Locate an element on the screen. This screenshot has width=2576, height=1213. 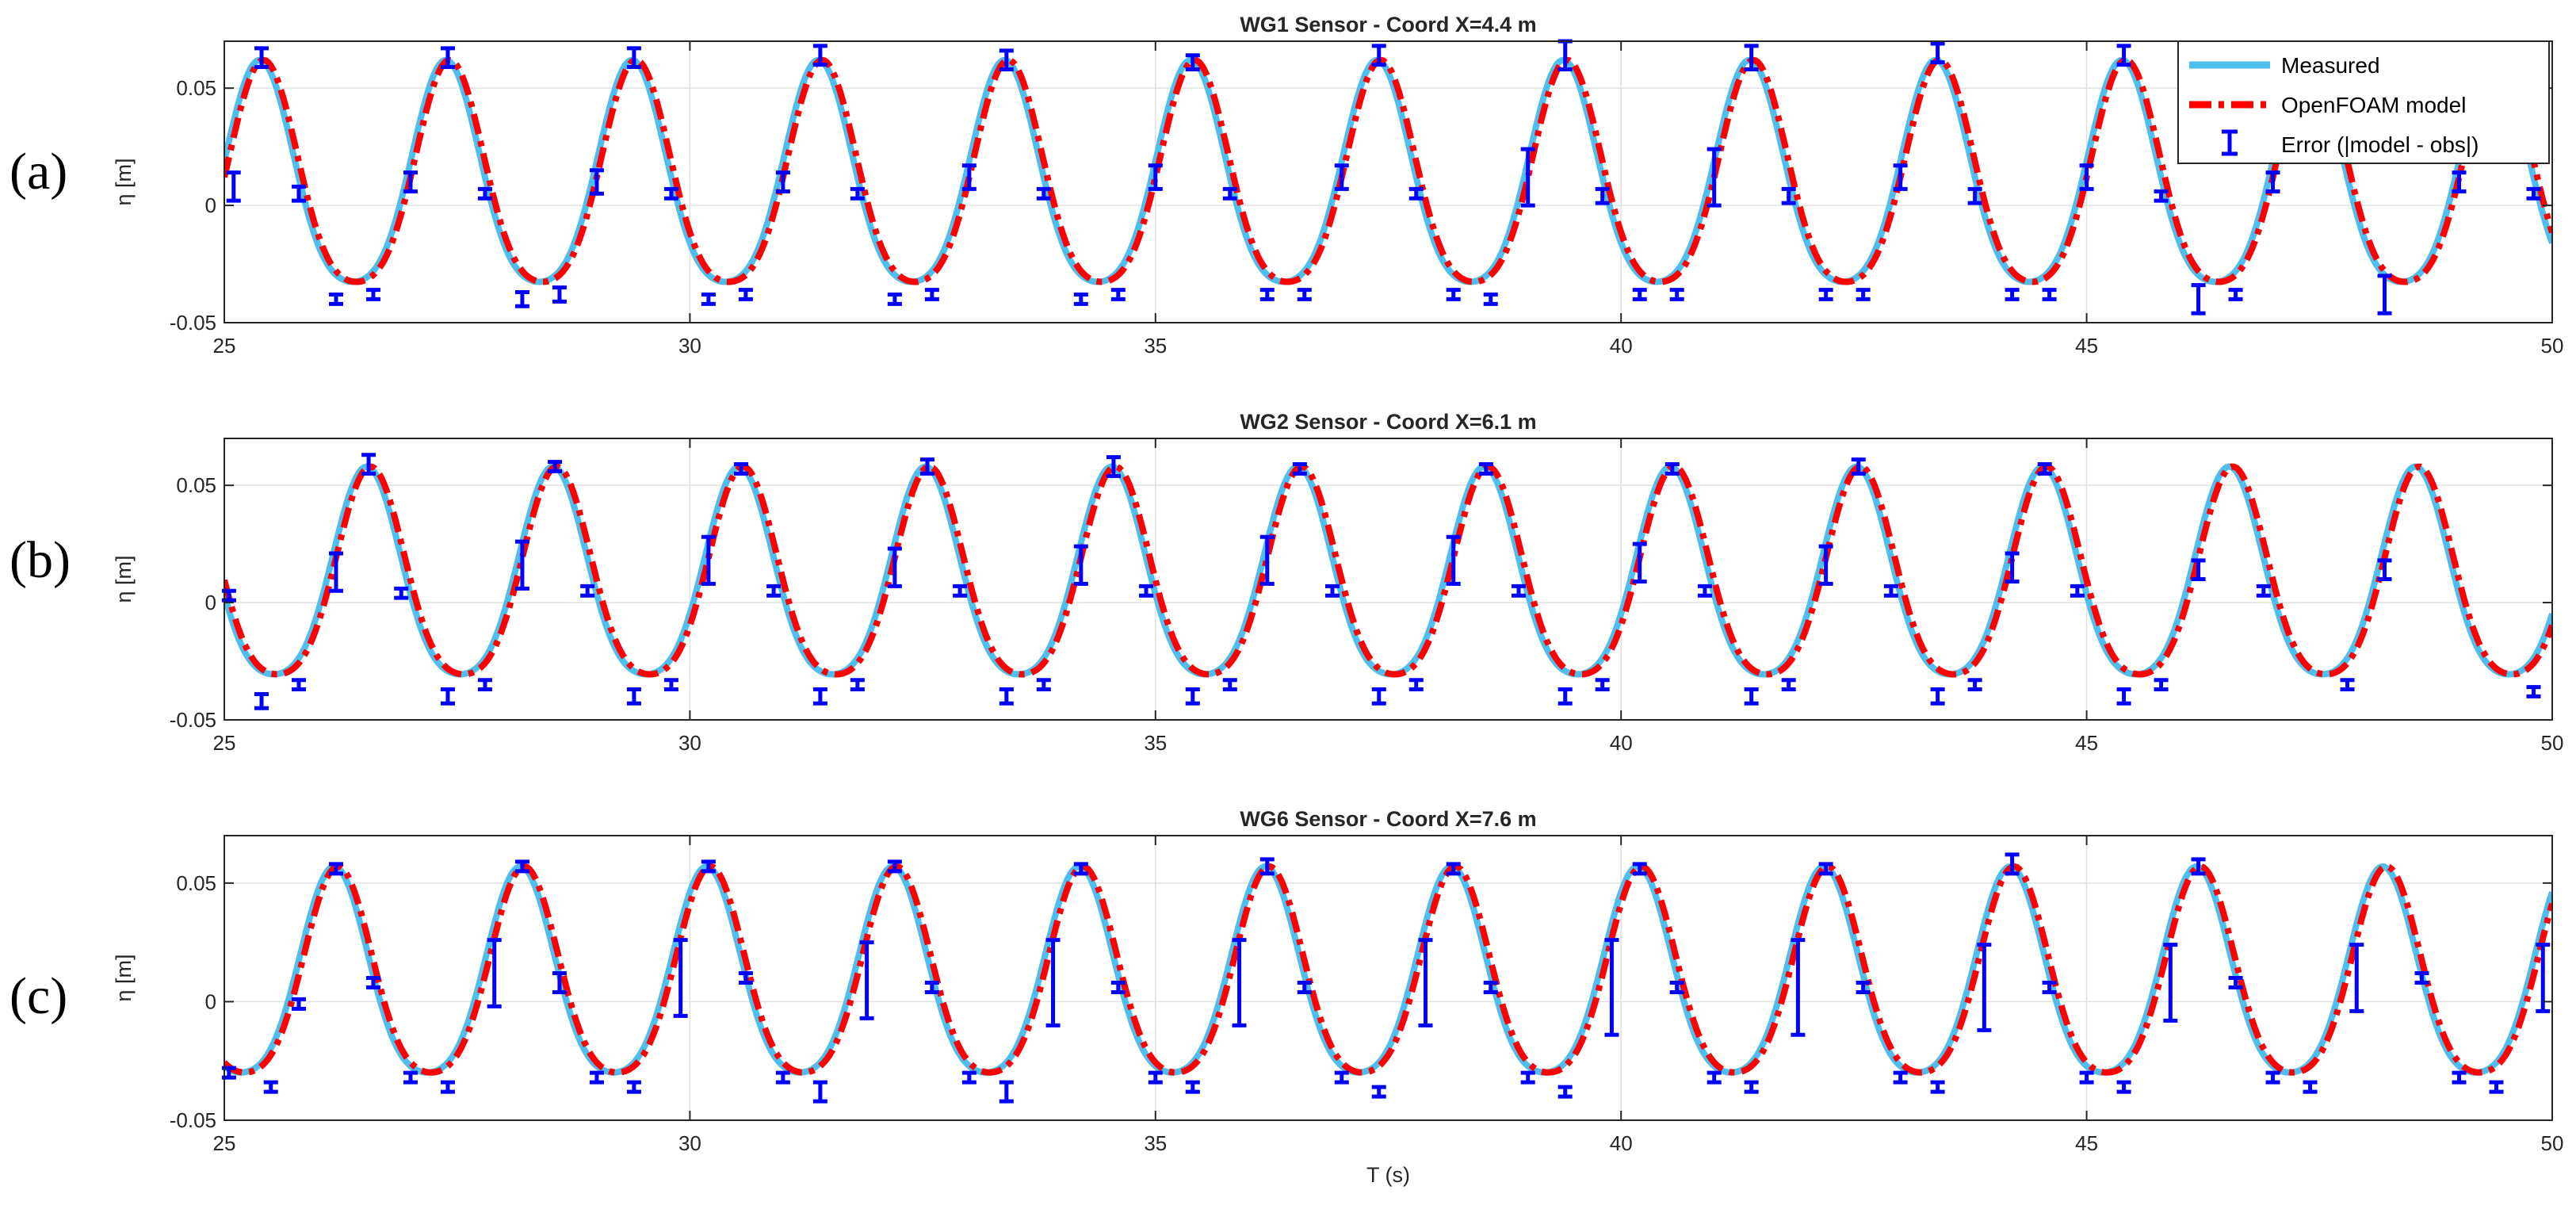
legend-error-label: Error (|model - obs|) is located at coordinates (2380, 144).